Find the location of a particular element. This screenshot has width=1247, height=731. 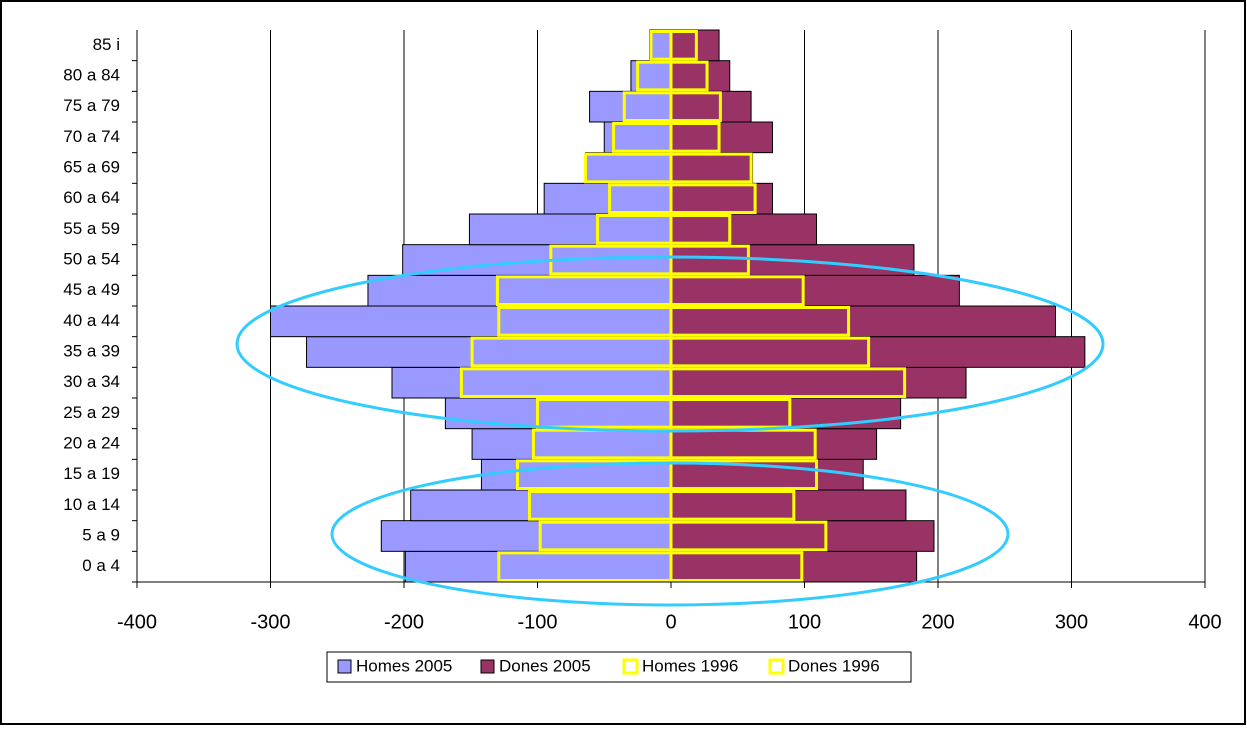

y-tick-label: 35 a 39 is located at coordinates (91, 350).